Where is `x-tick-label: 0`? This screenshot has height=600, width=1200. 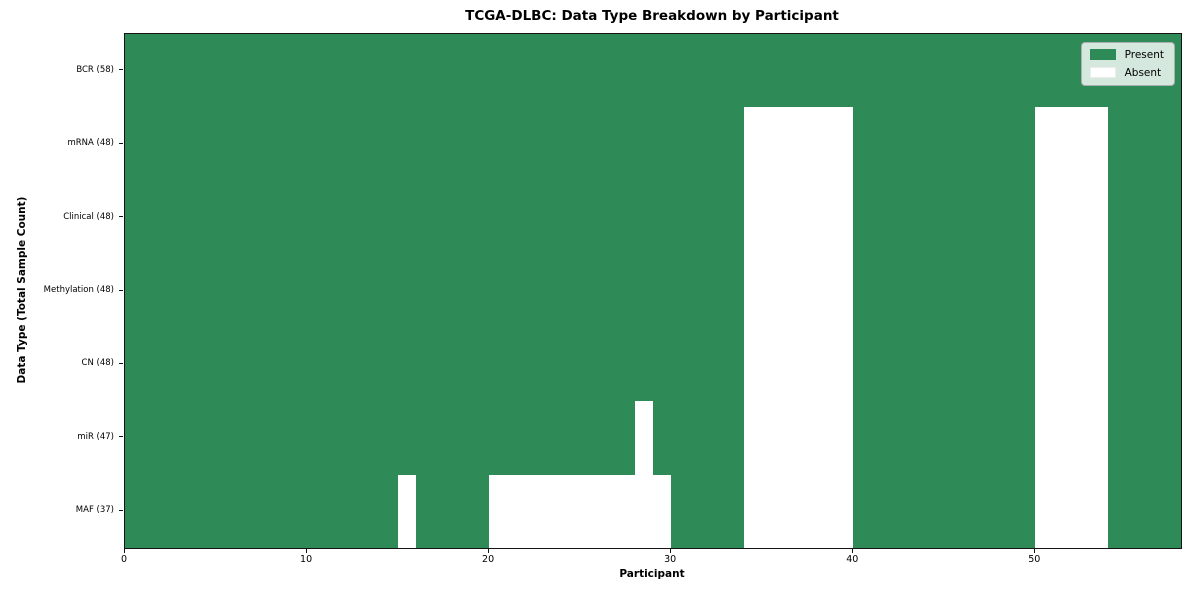
x-tick-label: 0 is located at coordinates (124, 559).